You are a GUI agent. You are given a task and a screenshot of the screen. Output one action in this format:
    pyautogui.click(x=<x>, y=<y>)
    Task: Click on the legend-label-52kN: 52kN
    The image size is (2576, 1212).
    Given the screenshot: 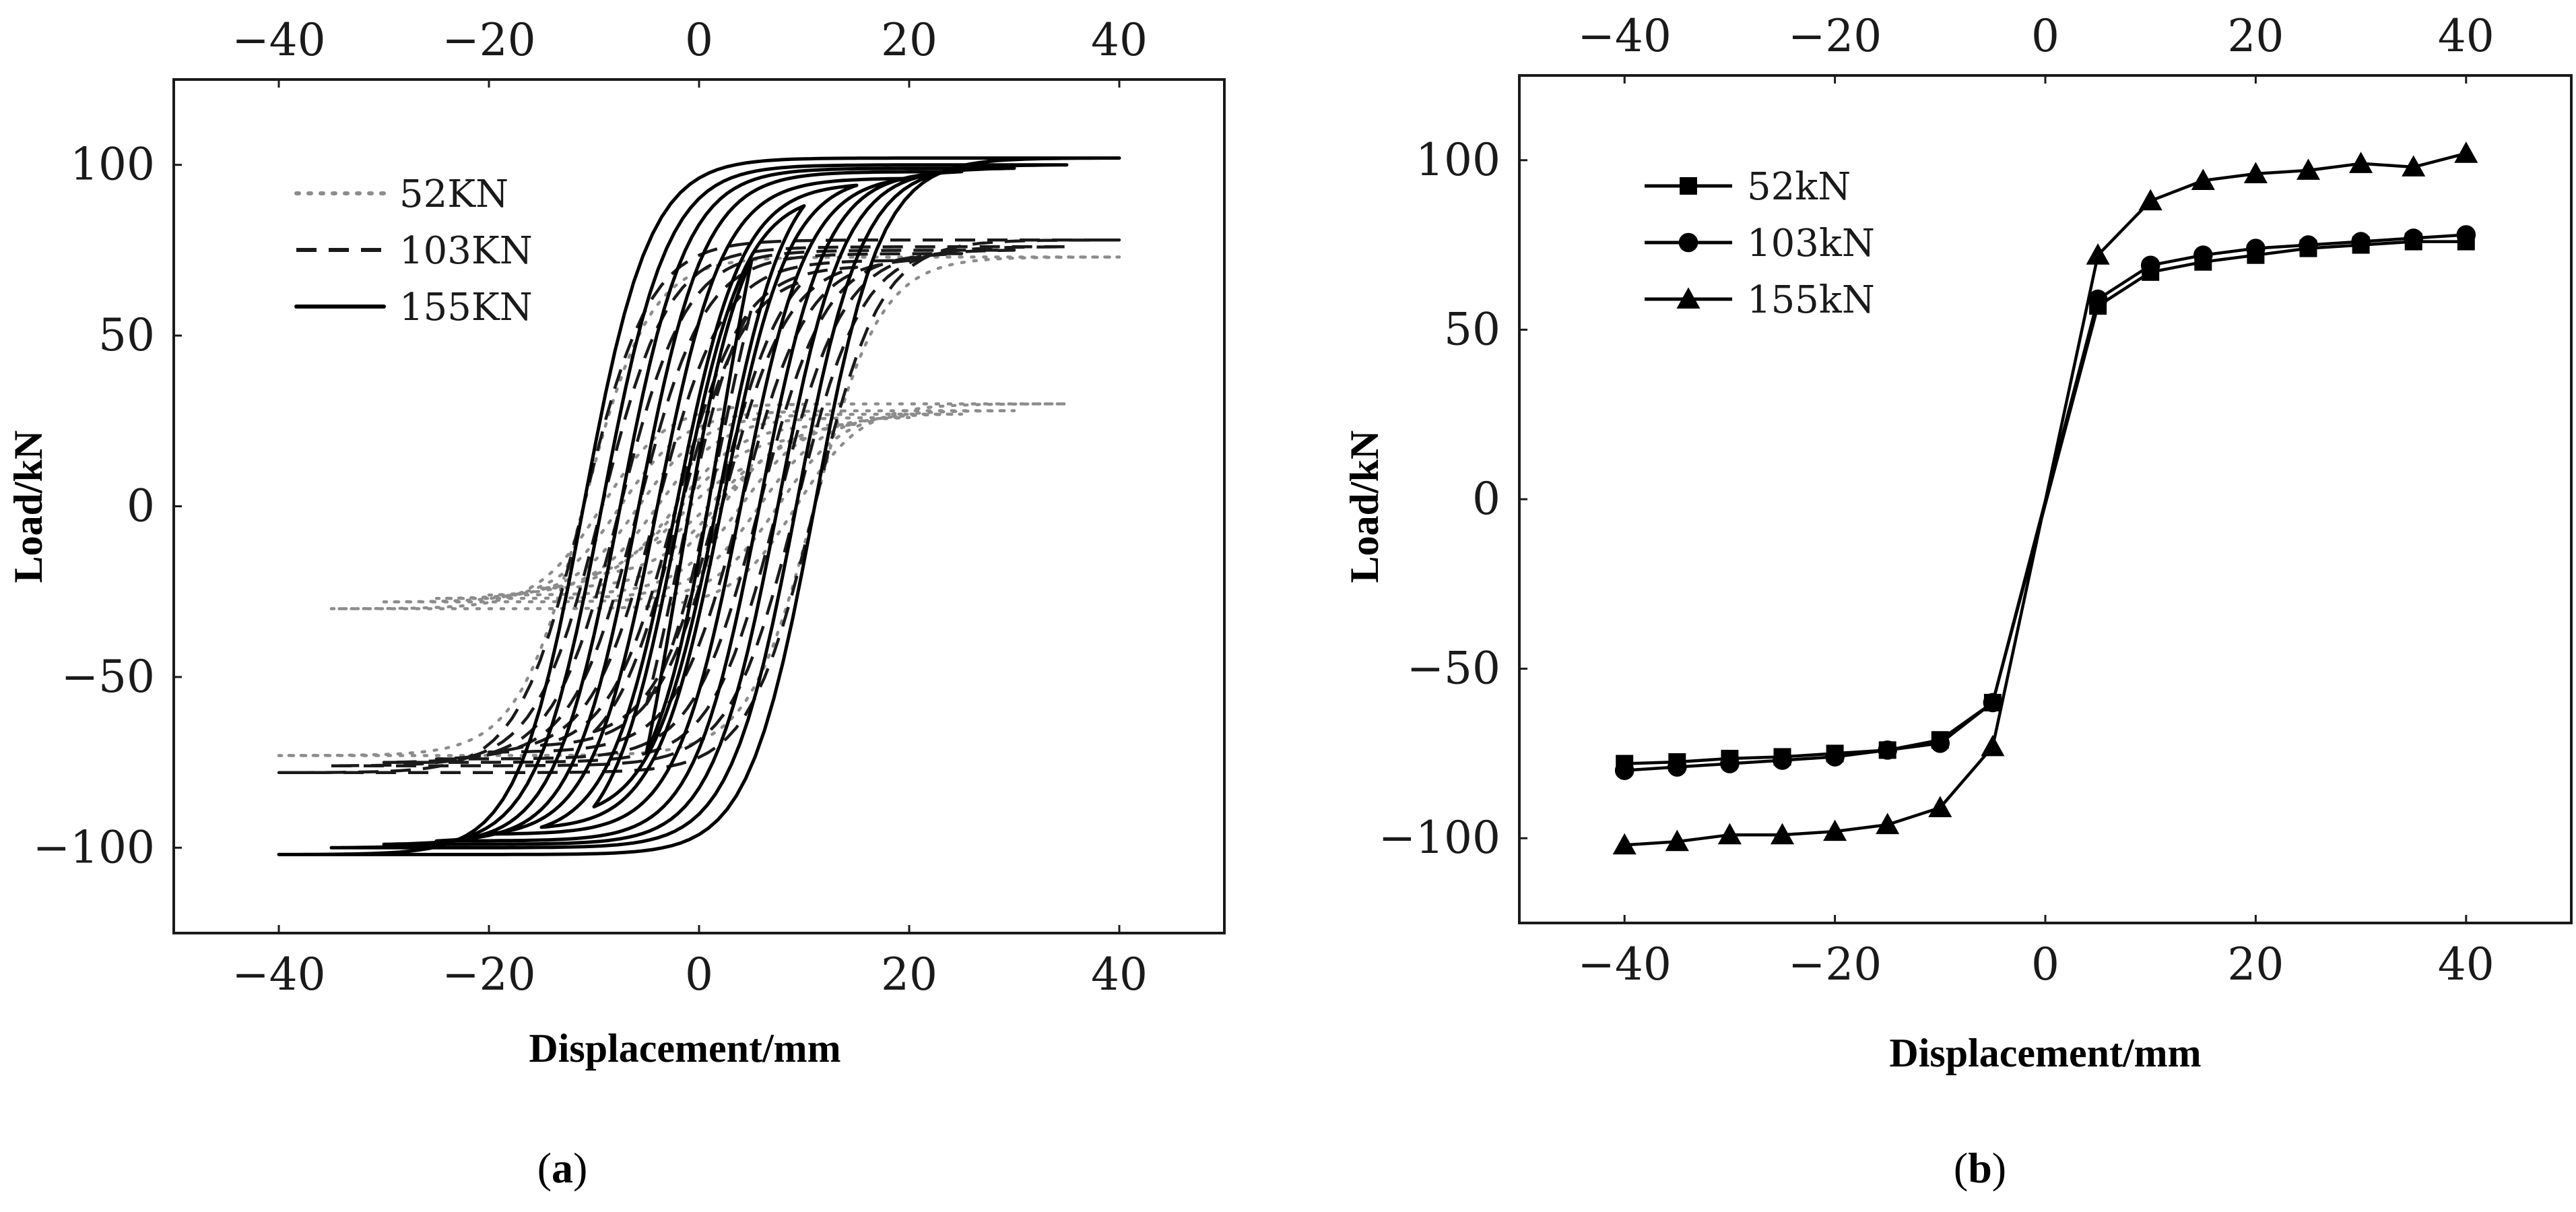 What is the action you would take?
    pyautogui.click(x=1799, y=187)
    